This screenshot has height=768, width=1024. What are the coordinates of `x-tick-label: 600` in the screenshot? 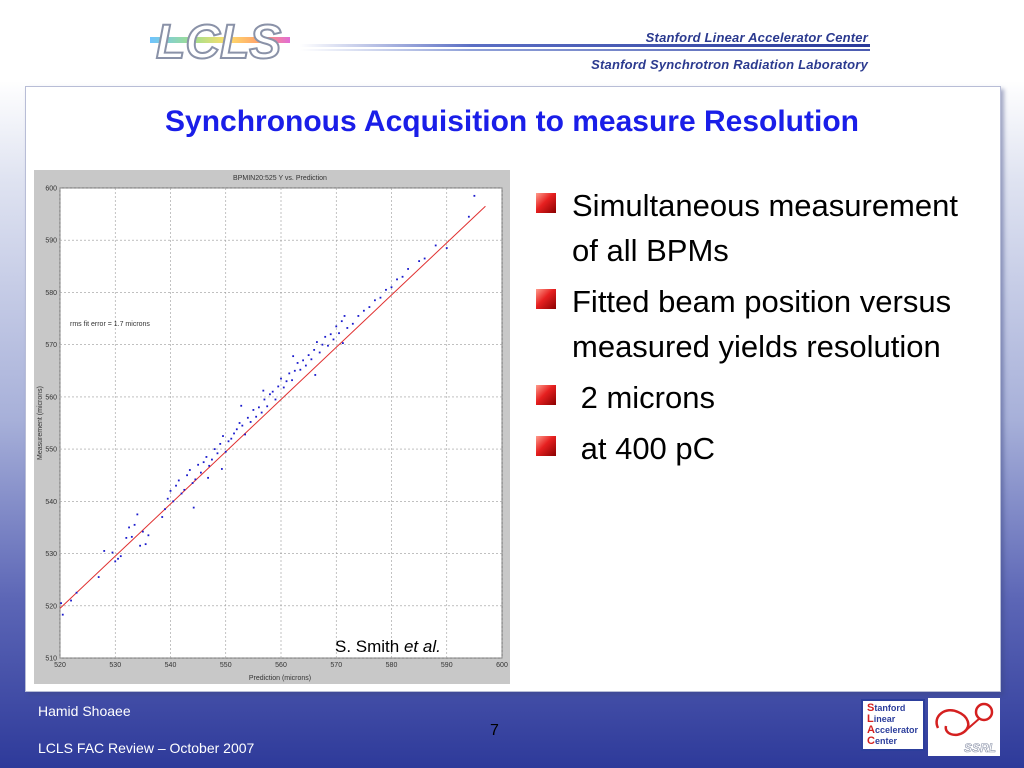 It's located at (502, 665).